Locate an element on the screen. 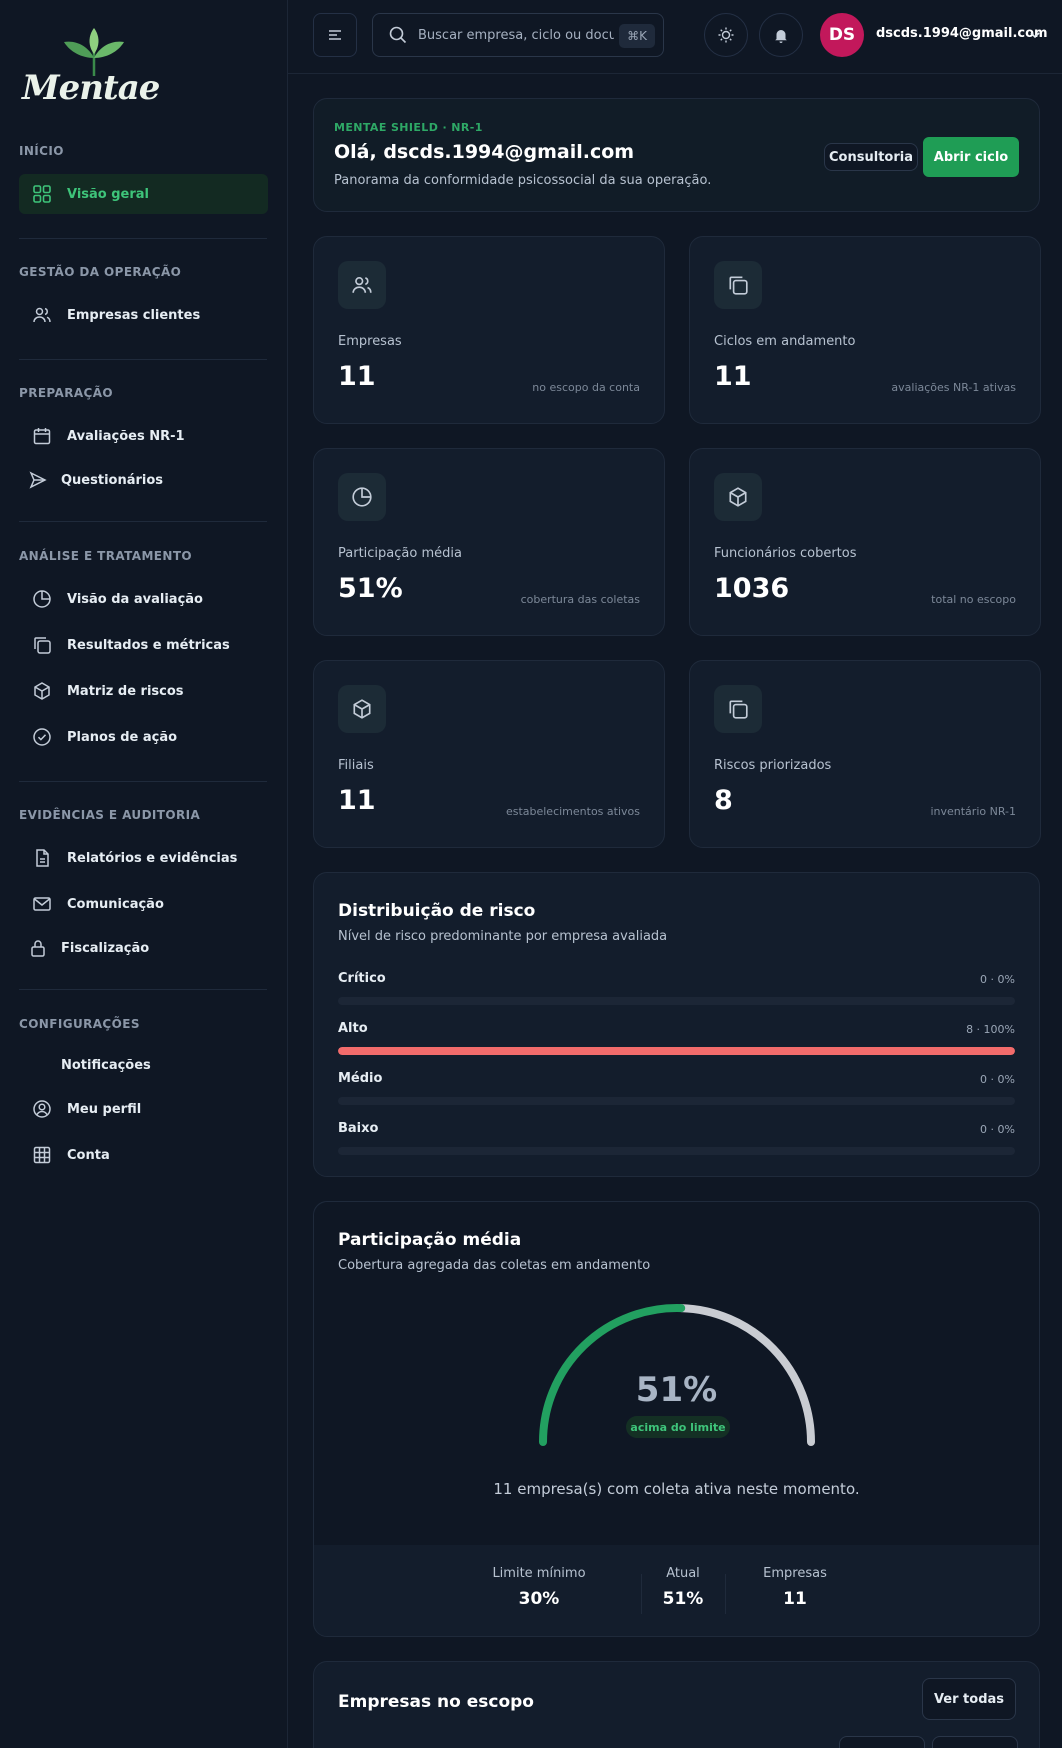  kpi-label: Funcionários cobertos is located at coordinates (785, 553).